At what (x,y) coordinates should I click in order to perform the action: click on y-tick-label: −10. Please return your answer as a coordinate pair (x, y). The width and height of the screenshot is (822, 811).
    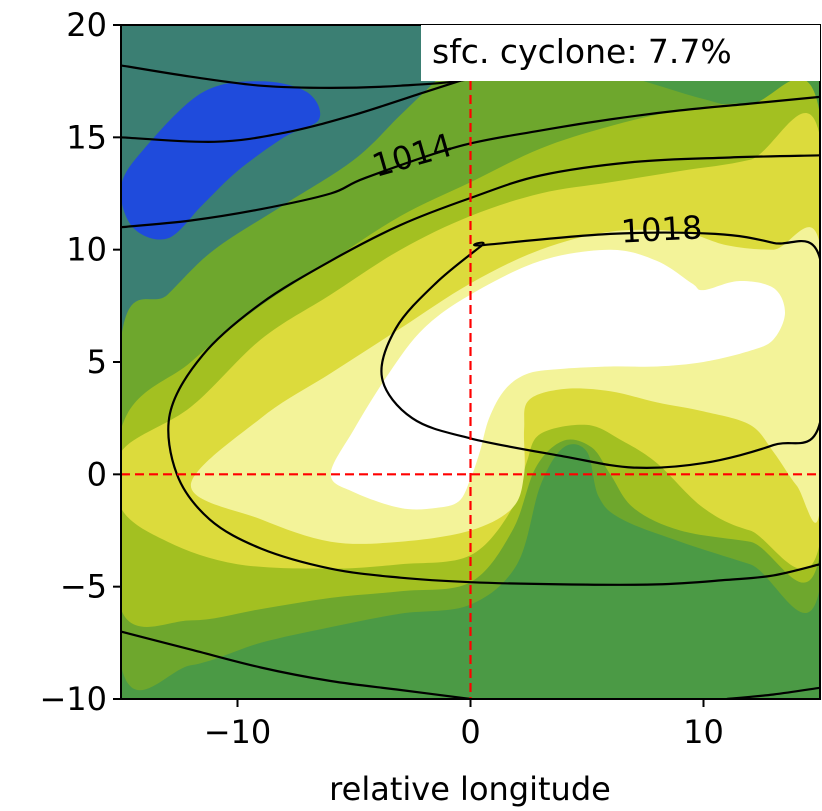
    Looking at the image, I should click on (73, 699).